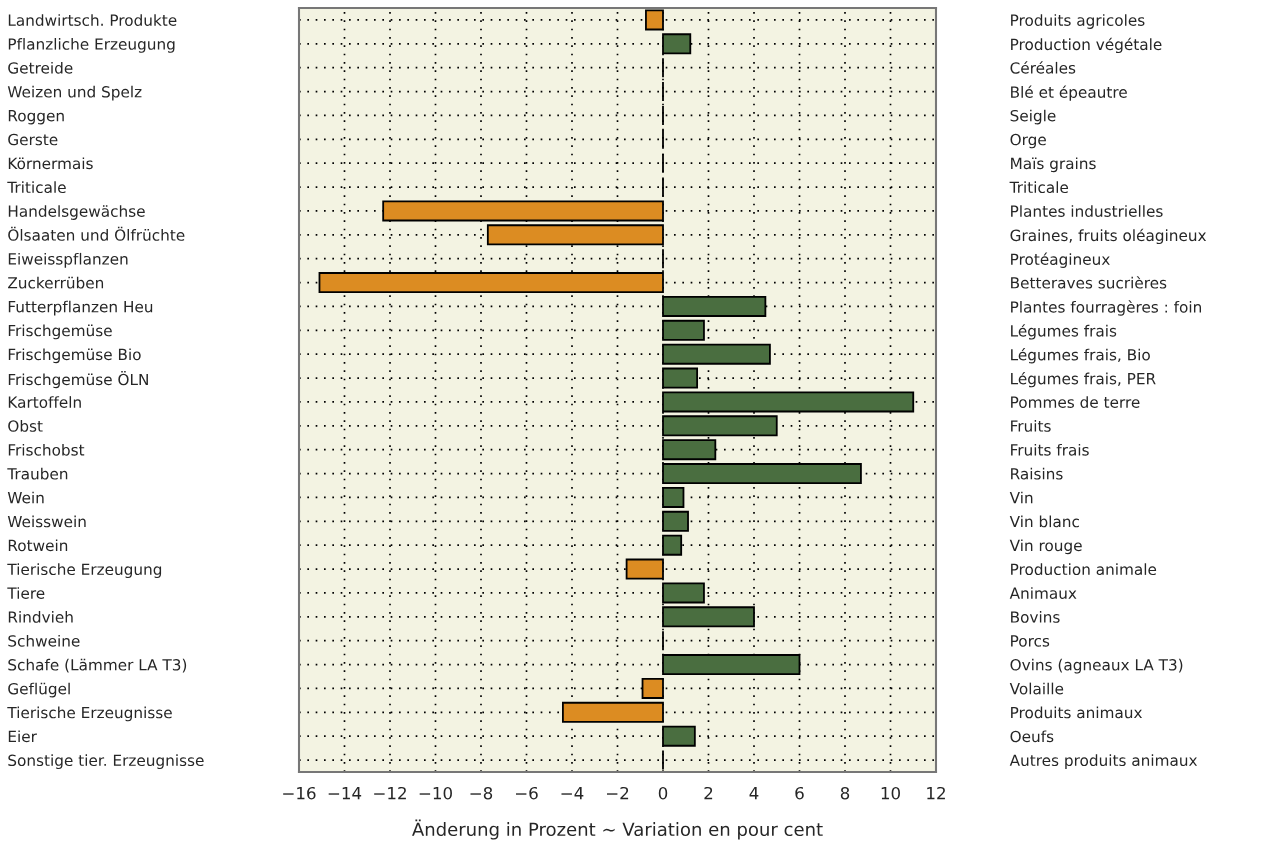 The image size is (1263, 854). What do you see at coordinates (1043, 593) in the screenshot?
I see `y2-tick-label: Animaux` at bounding box center [1043, 593].